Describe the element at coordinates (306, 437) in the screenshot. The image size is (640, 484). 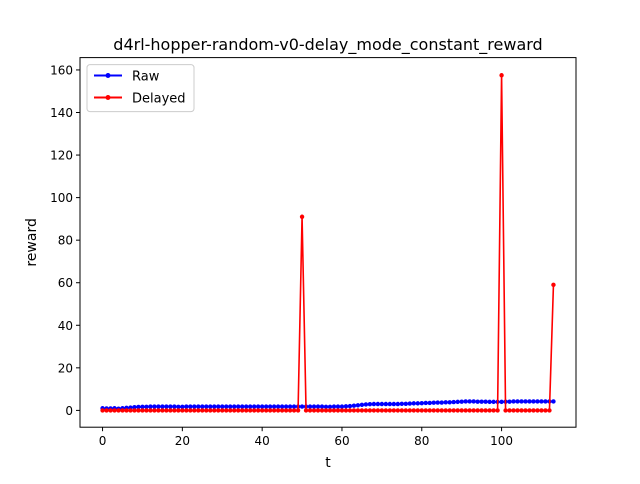
I see `x-axis: 0 20 40 60 80 100` at that location.